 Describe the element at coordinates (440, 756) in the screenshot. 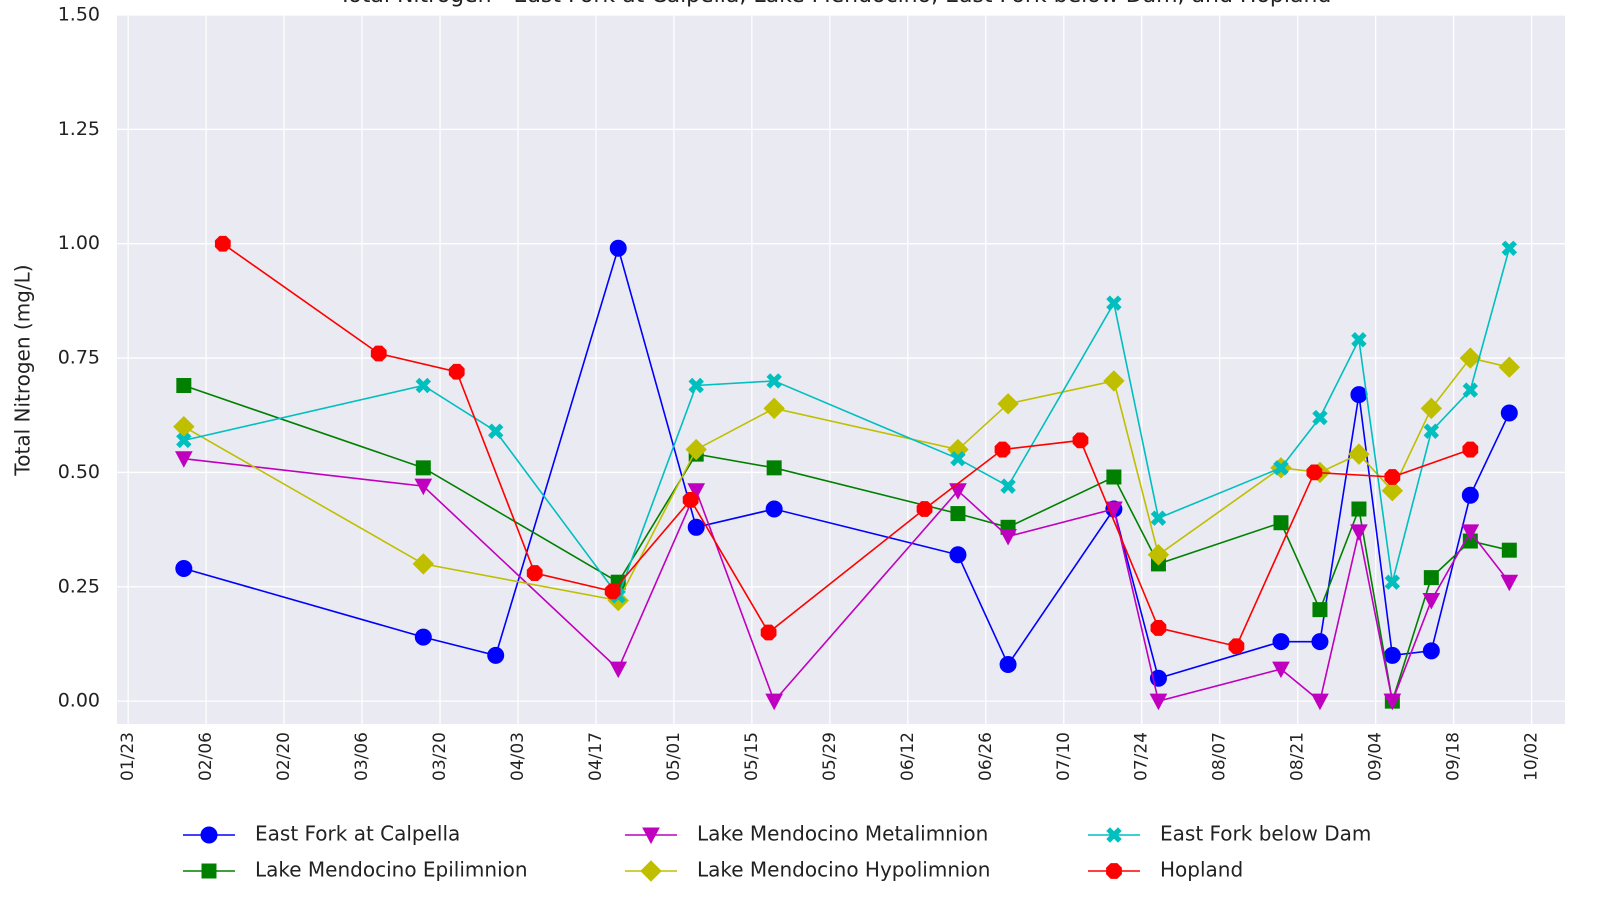

I see `x-tick-label: 03/20` at that location.